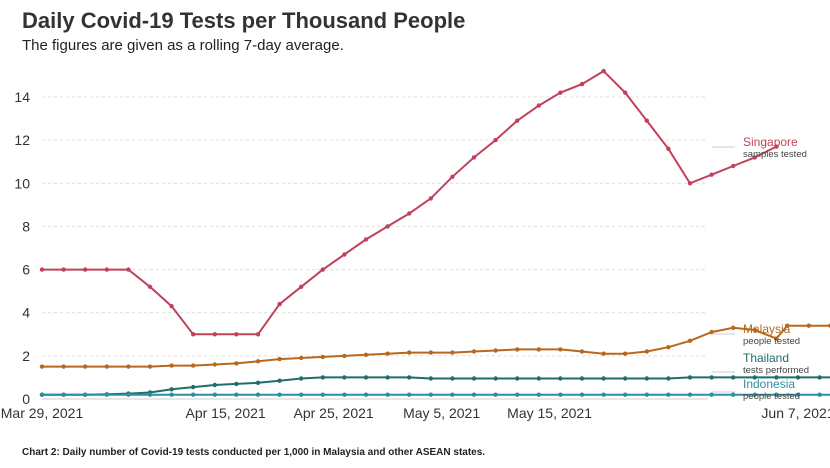 The height and width of the screenshot is (468, 830). What do you see at coordinates (22, 140) in the screenshot?
I see `y-tick-label: 12` at bounding box center [22, 140].